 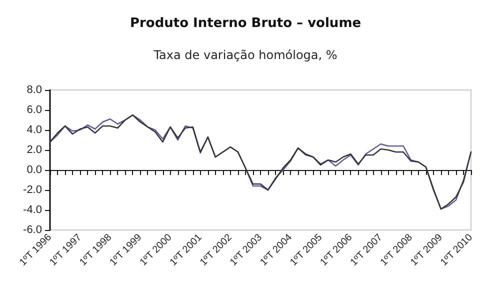 What do you see at coordinates (34, 150) in the screenshot?
I see `y-tick-label: 2.0` at bounding box center [34, 150].